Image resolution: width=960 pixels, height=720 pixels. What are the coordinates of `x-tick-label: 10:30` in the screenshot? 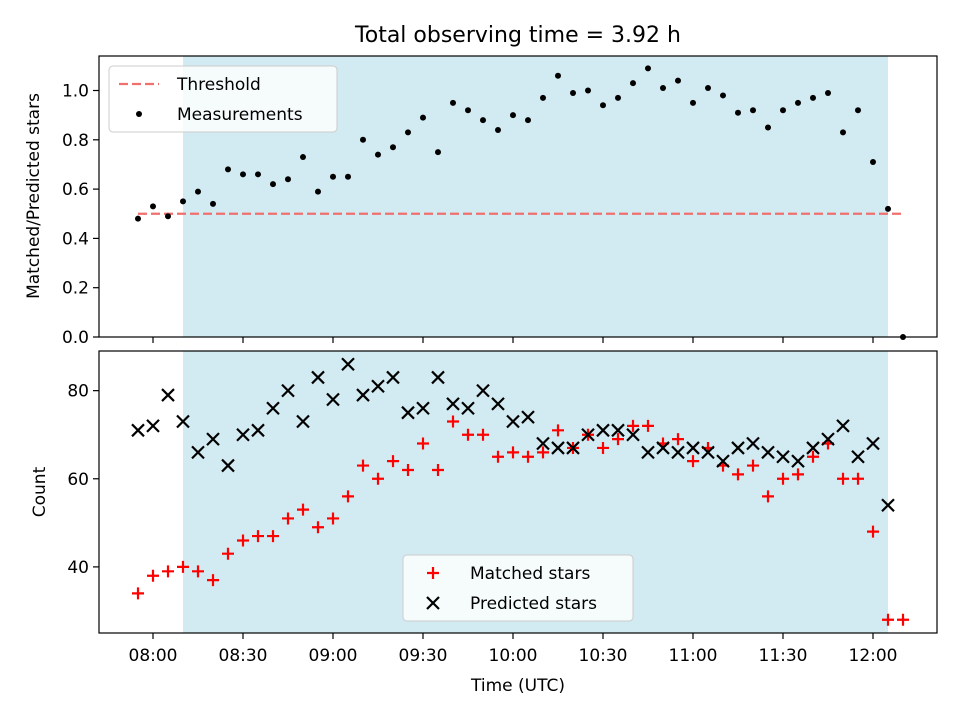 It's located at (603, 656).